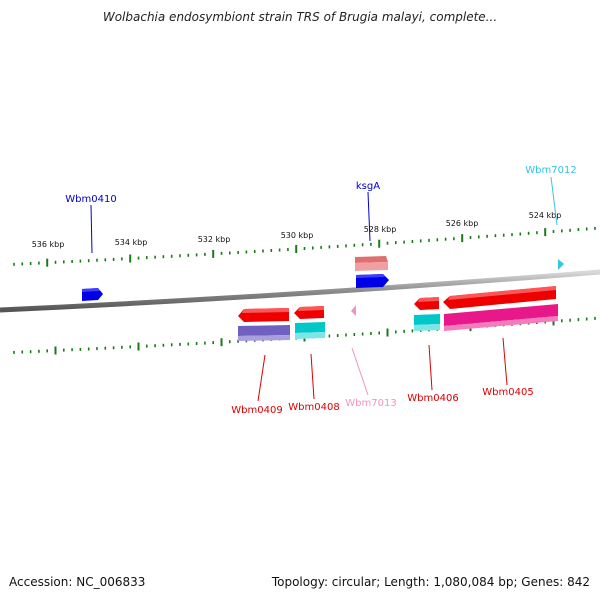  Describe the element at coordinates (427, 322) in the screenshot. I see `gene-wbm0406-cyan-block` at that location.